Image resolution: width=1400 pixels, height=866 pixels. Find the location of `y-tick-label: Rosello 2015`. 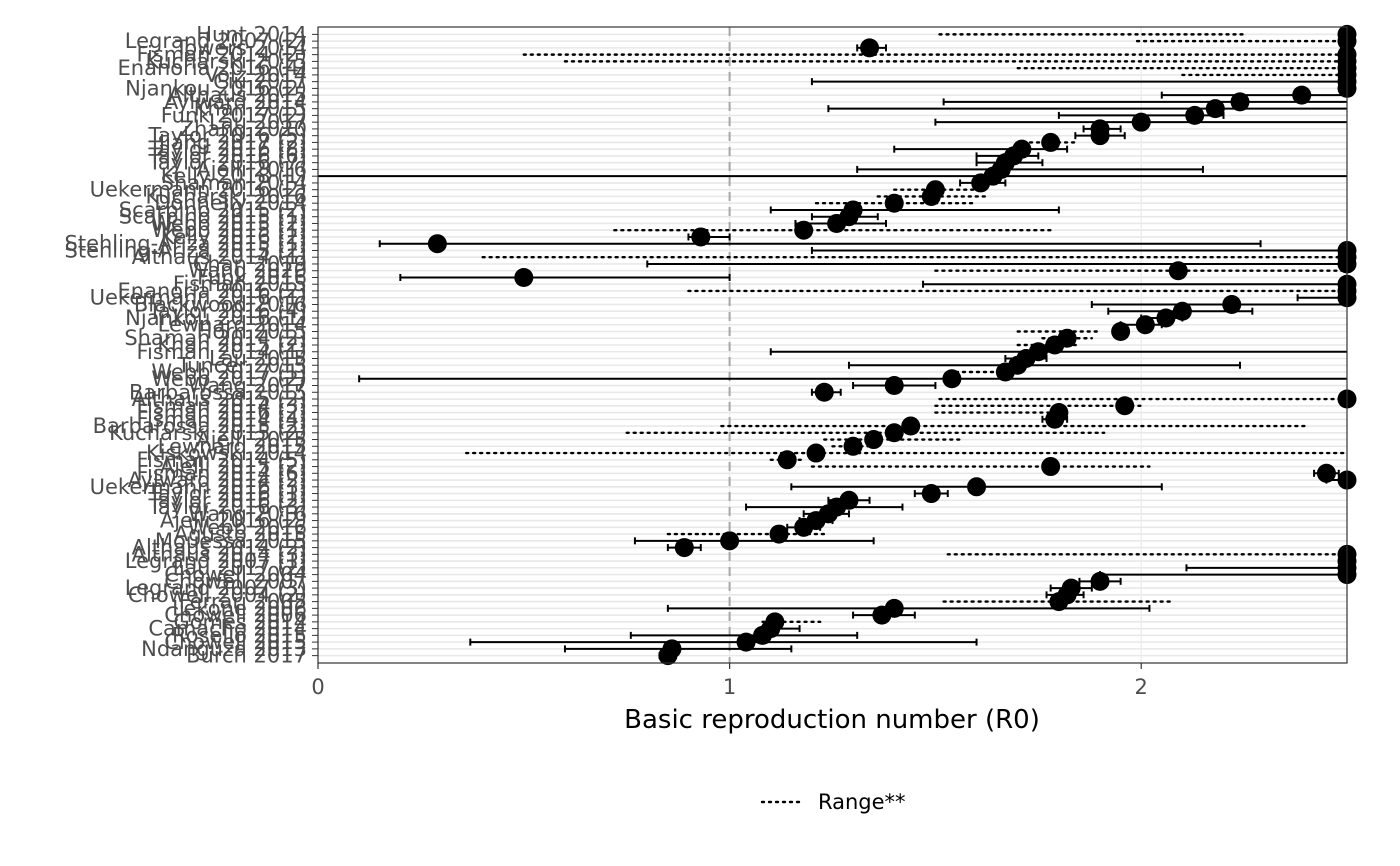

y-tick-label: Rosello 2015 is located at coordinates (239, 635).